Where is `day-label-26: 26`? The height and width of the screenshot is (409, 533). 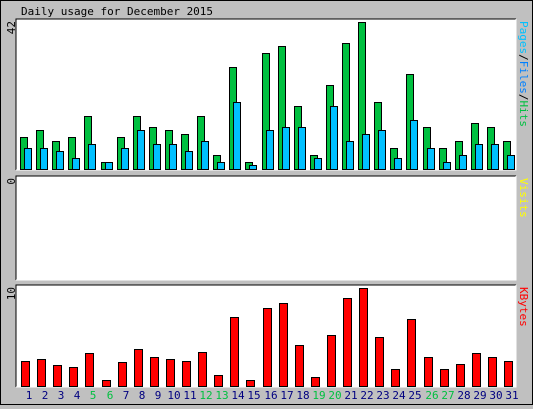
day-label-26: 26 is located at coordinates (431, 395).